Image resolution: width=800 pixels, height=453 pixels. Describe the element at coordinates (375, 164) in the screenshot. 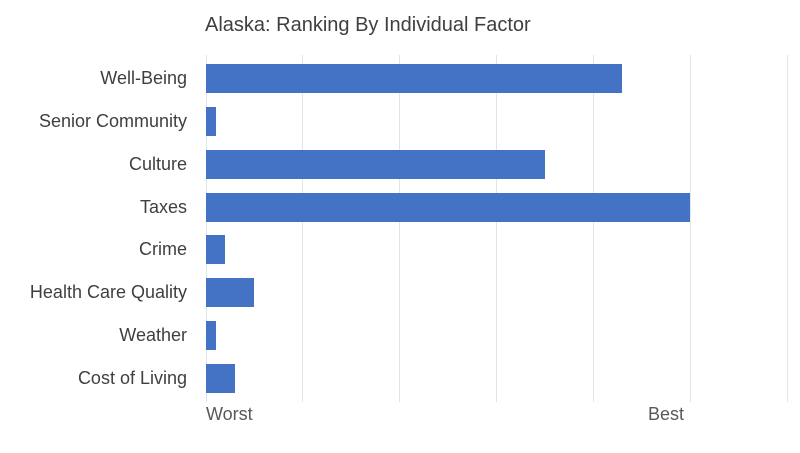

I see `bar-culture` at that location.